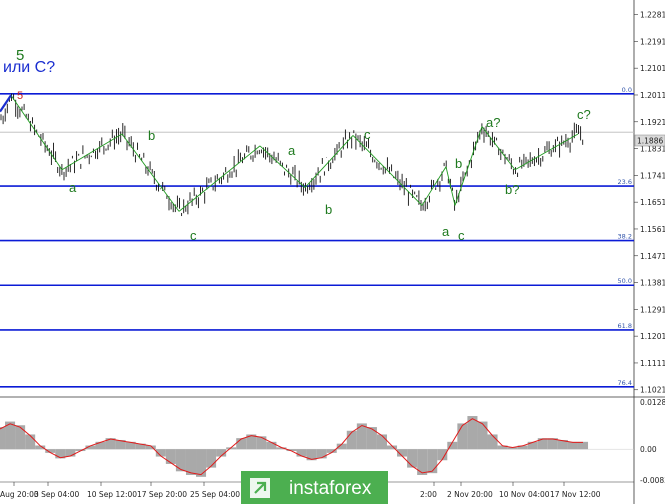 The height and width of the screenshot is (504, 665). I want to click on wave-5-label: 5, so click(20, 55).